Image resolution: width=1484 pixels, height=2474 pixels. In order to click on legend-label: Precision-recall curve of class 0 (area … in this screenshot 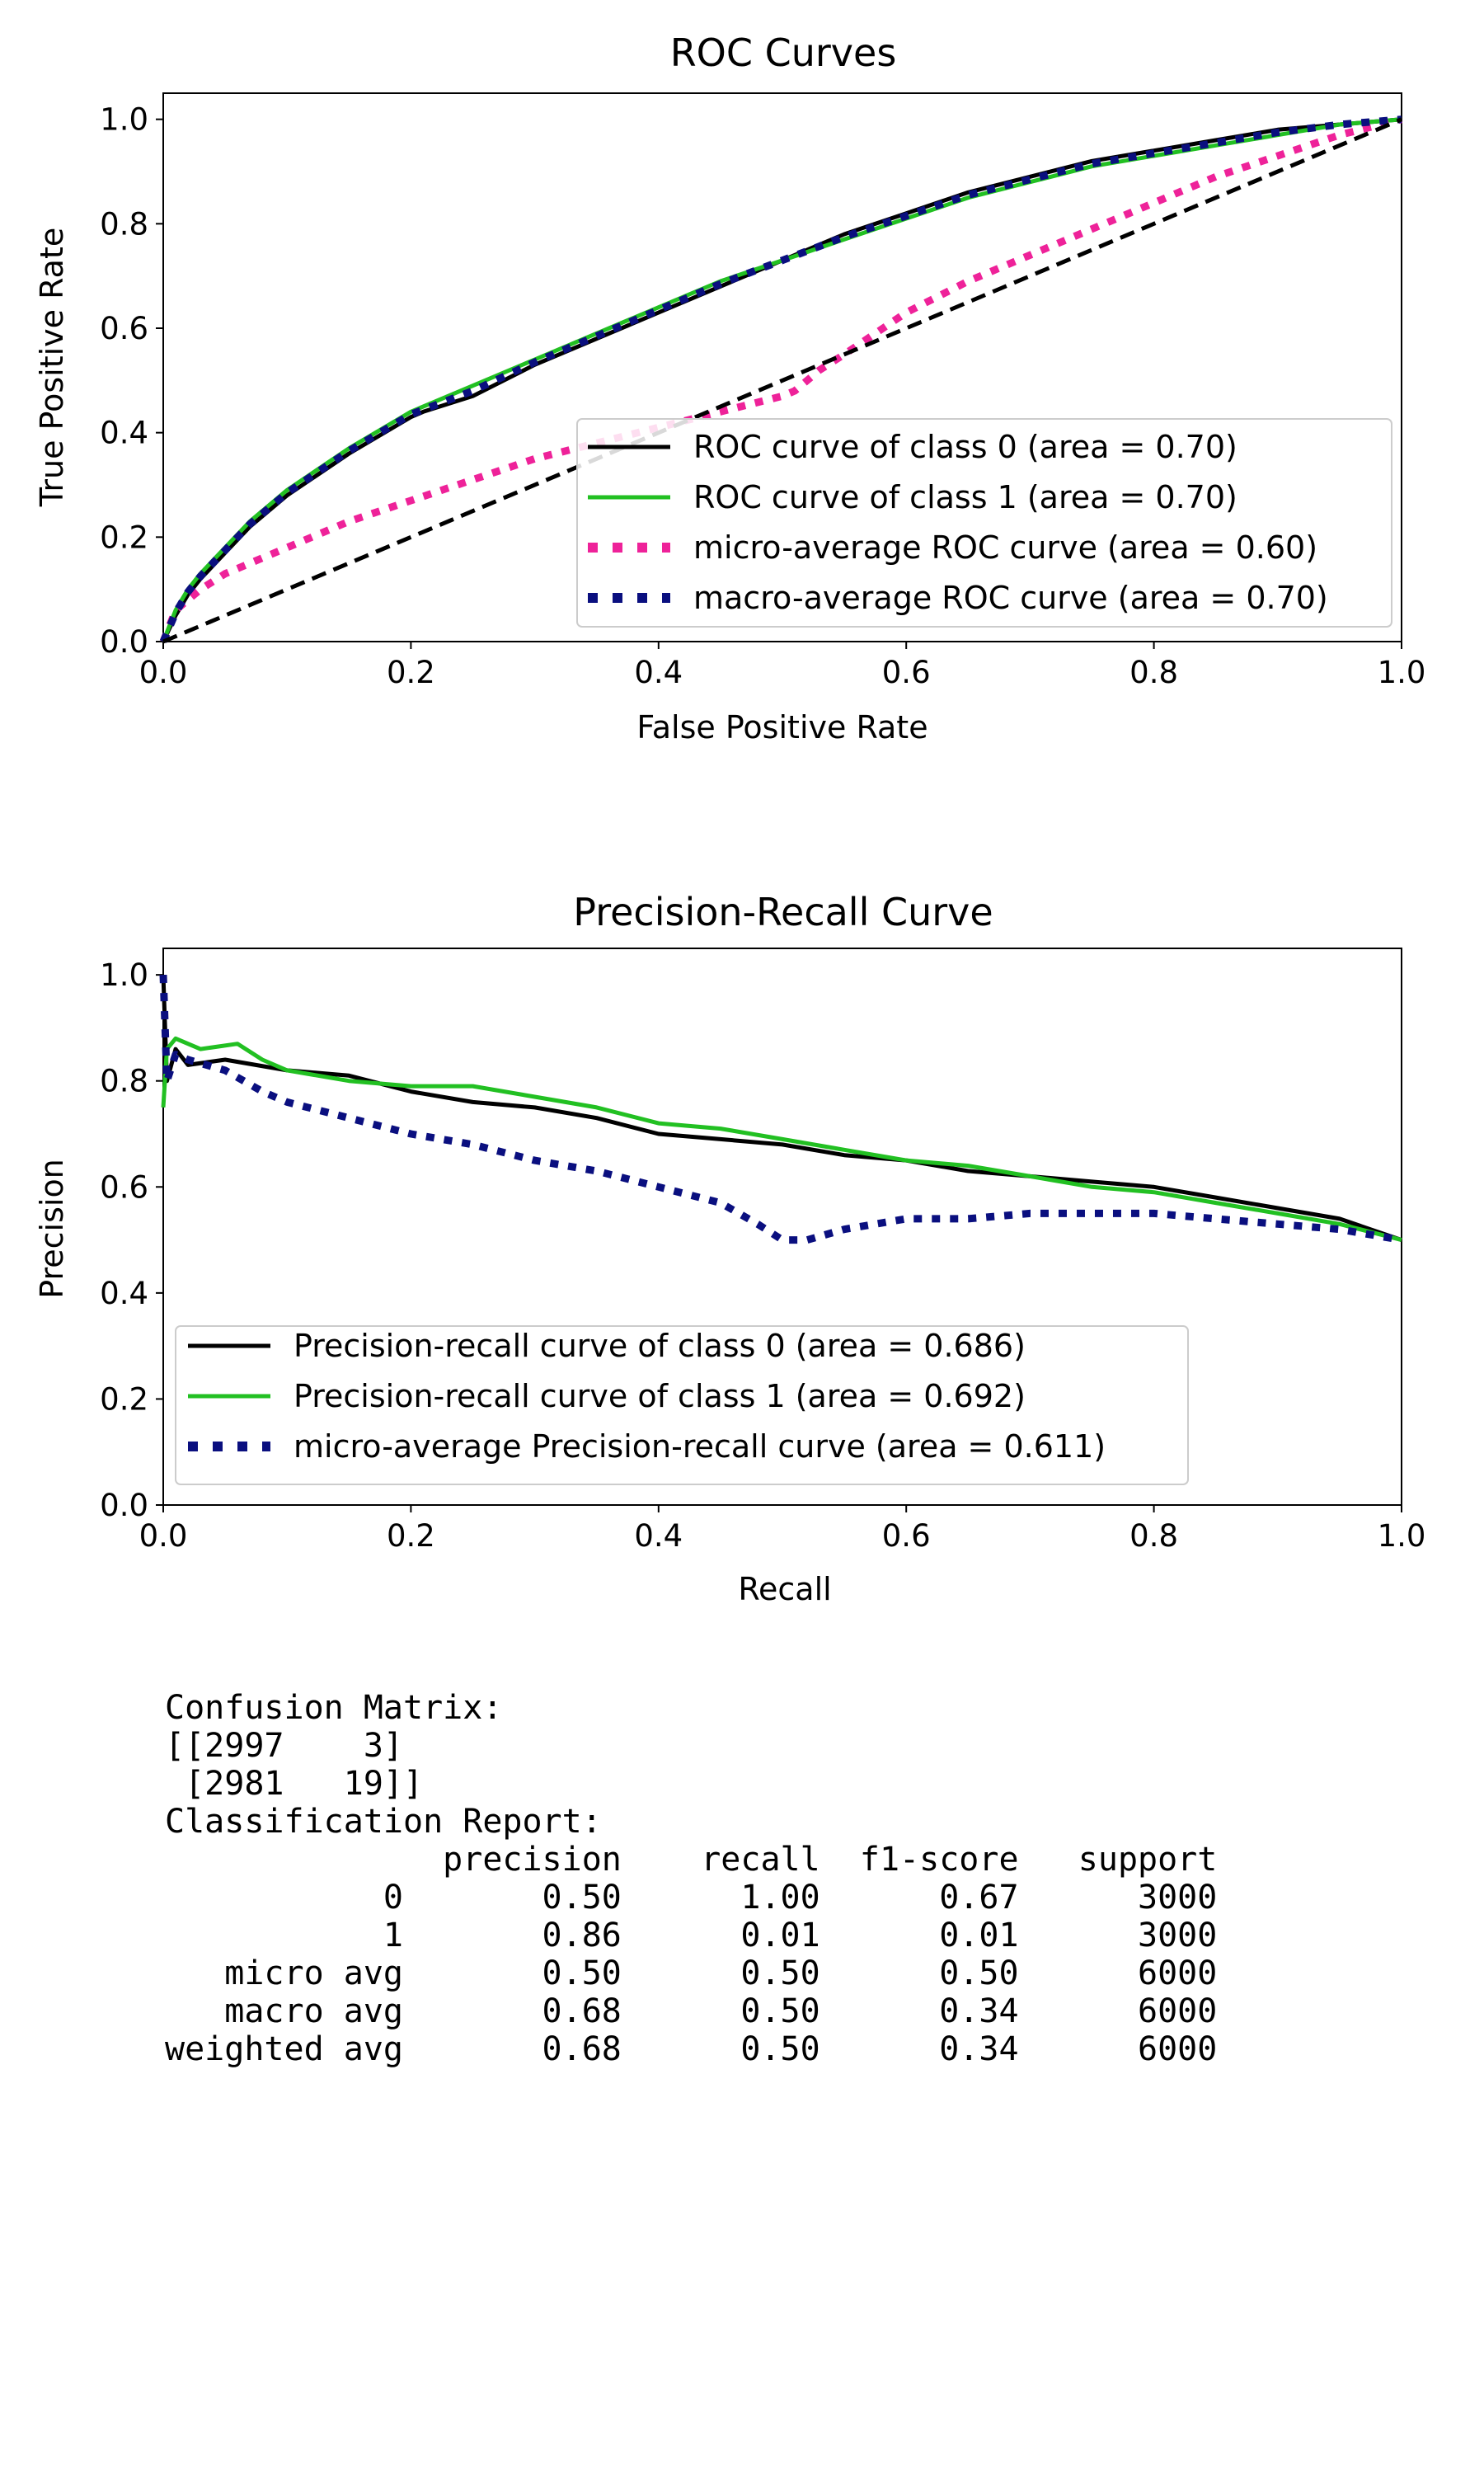, I will do `click(660, 1346)`.